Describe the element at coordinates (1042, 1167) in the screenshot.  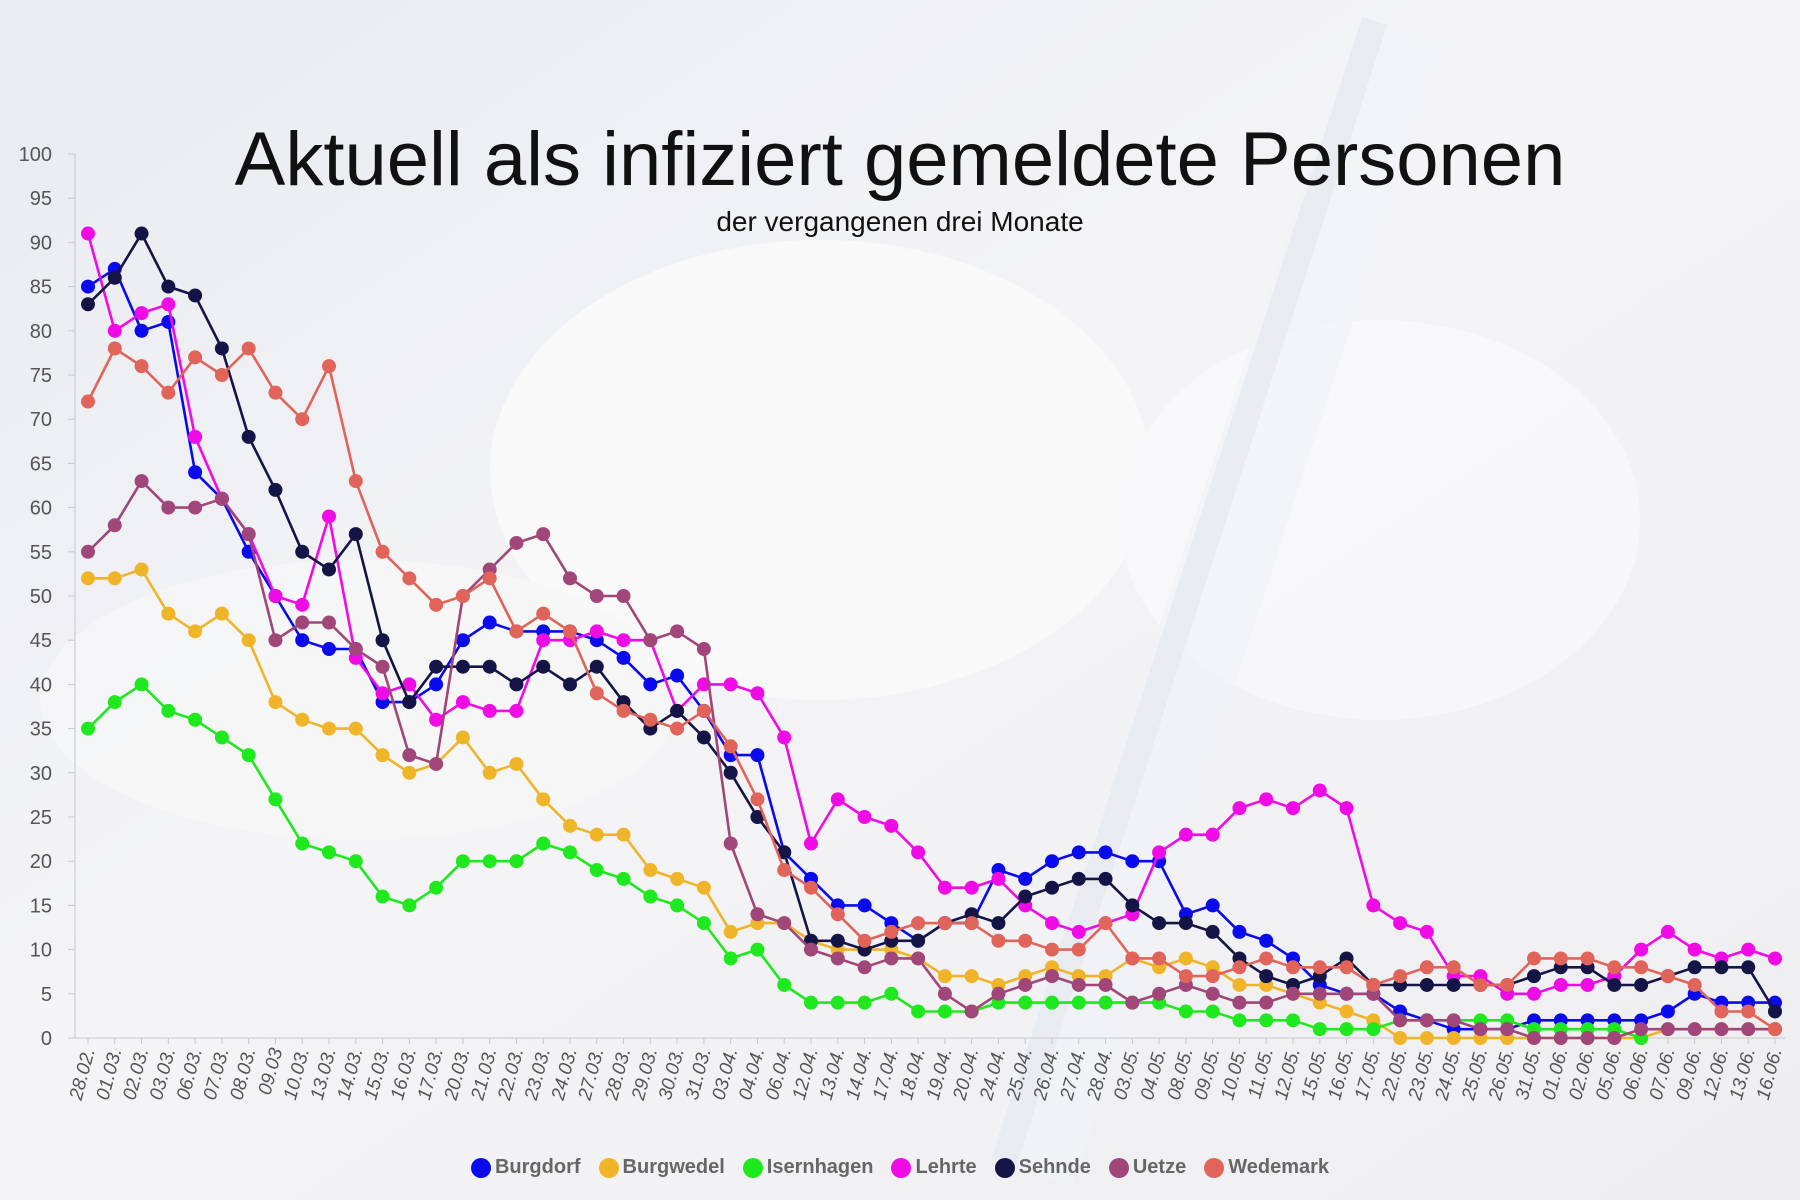
I see `legend-item-sehnde: Sehnde` at that location.